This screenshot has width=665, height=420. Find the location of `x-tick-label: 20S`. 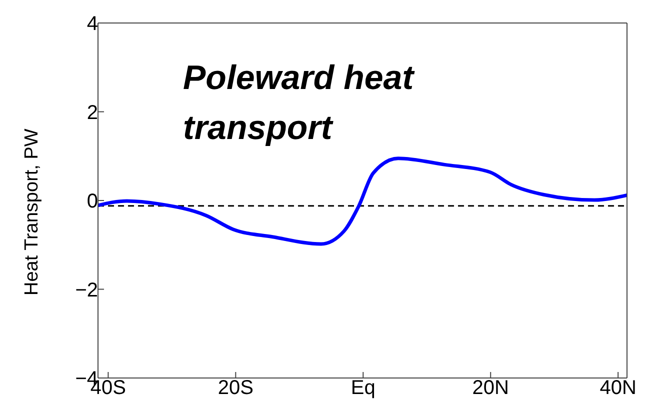

x-tick-label: 20S is located at coordinates (236, 388).